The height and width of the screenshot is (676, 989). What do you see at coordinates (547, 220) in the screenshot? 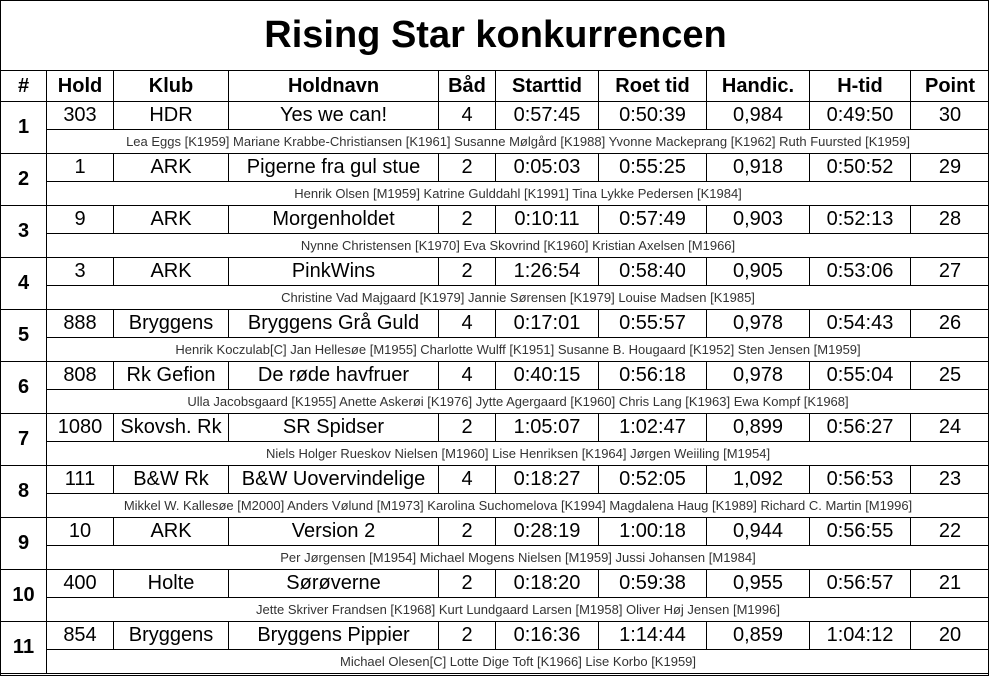
I see `data-cell: 0:10:11` at bounding box center [547, 220].